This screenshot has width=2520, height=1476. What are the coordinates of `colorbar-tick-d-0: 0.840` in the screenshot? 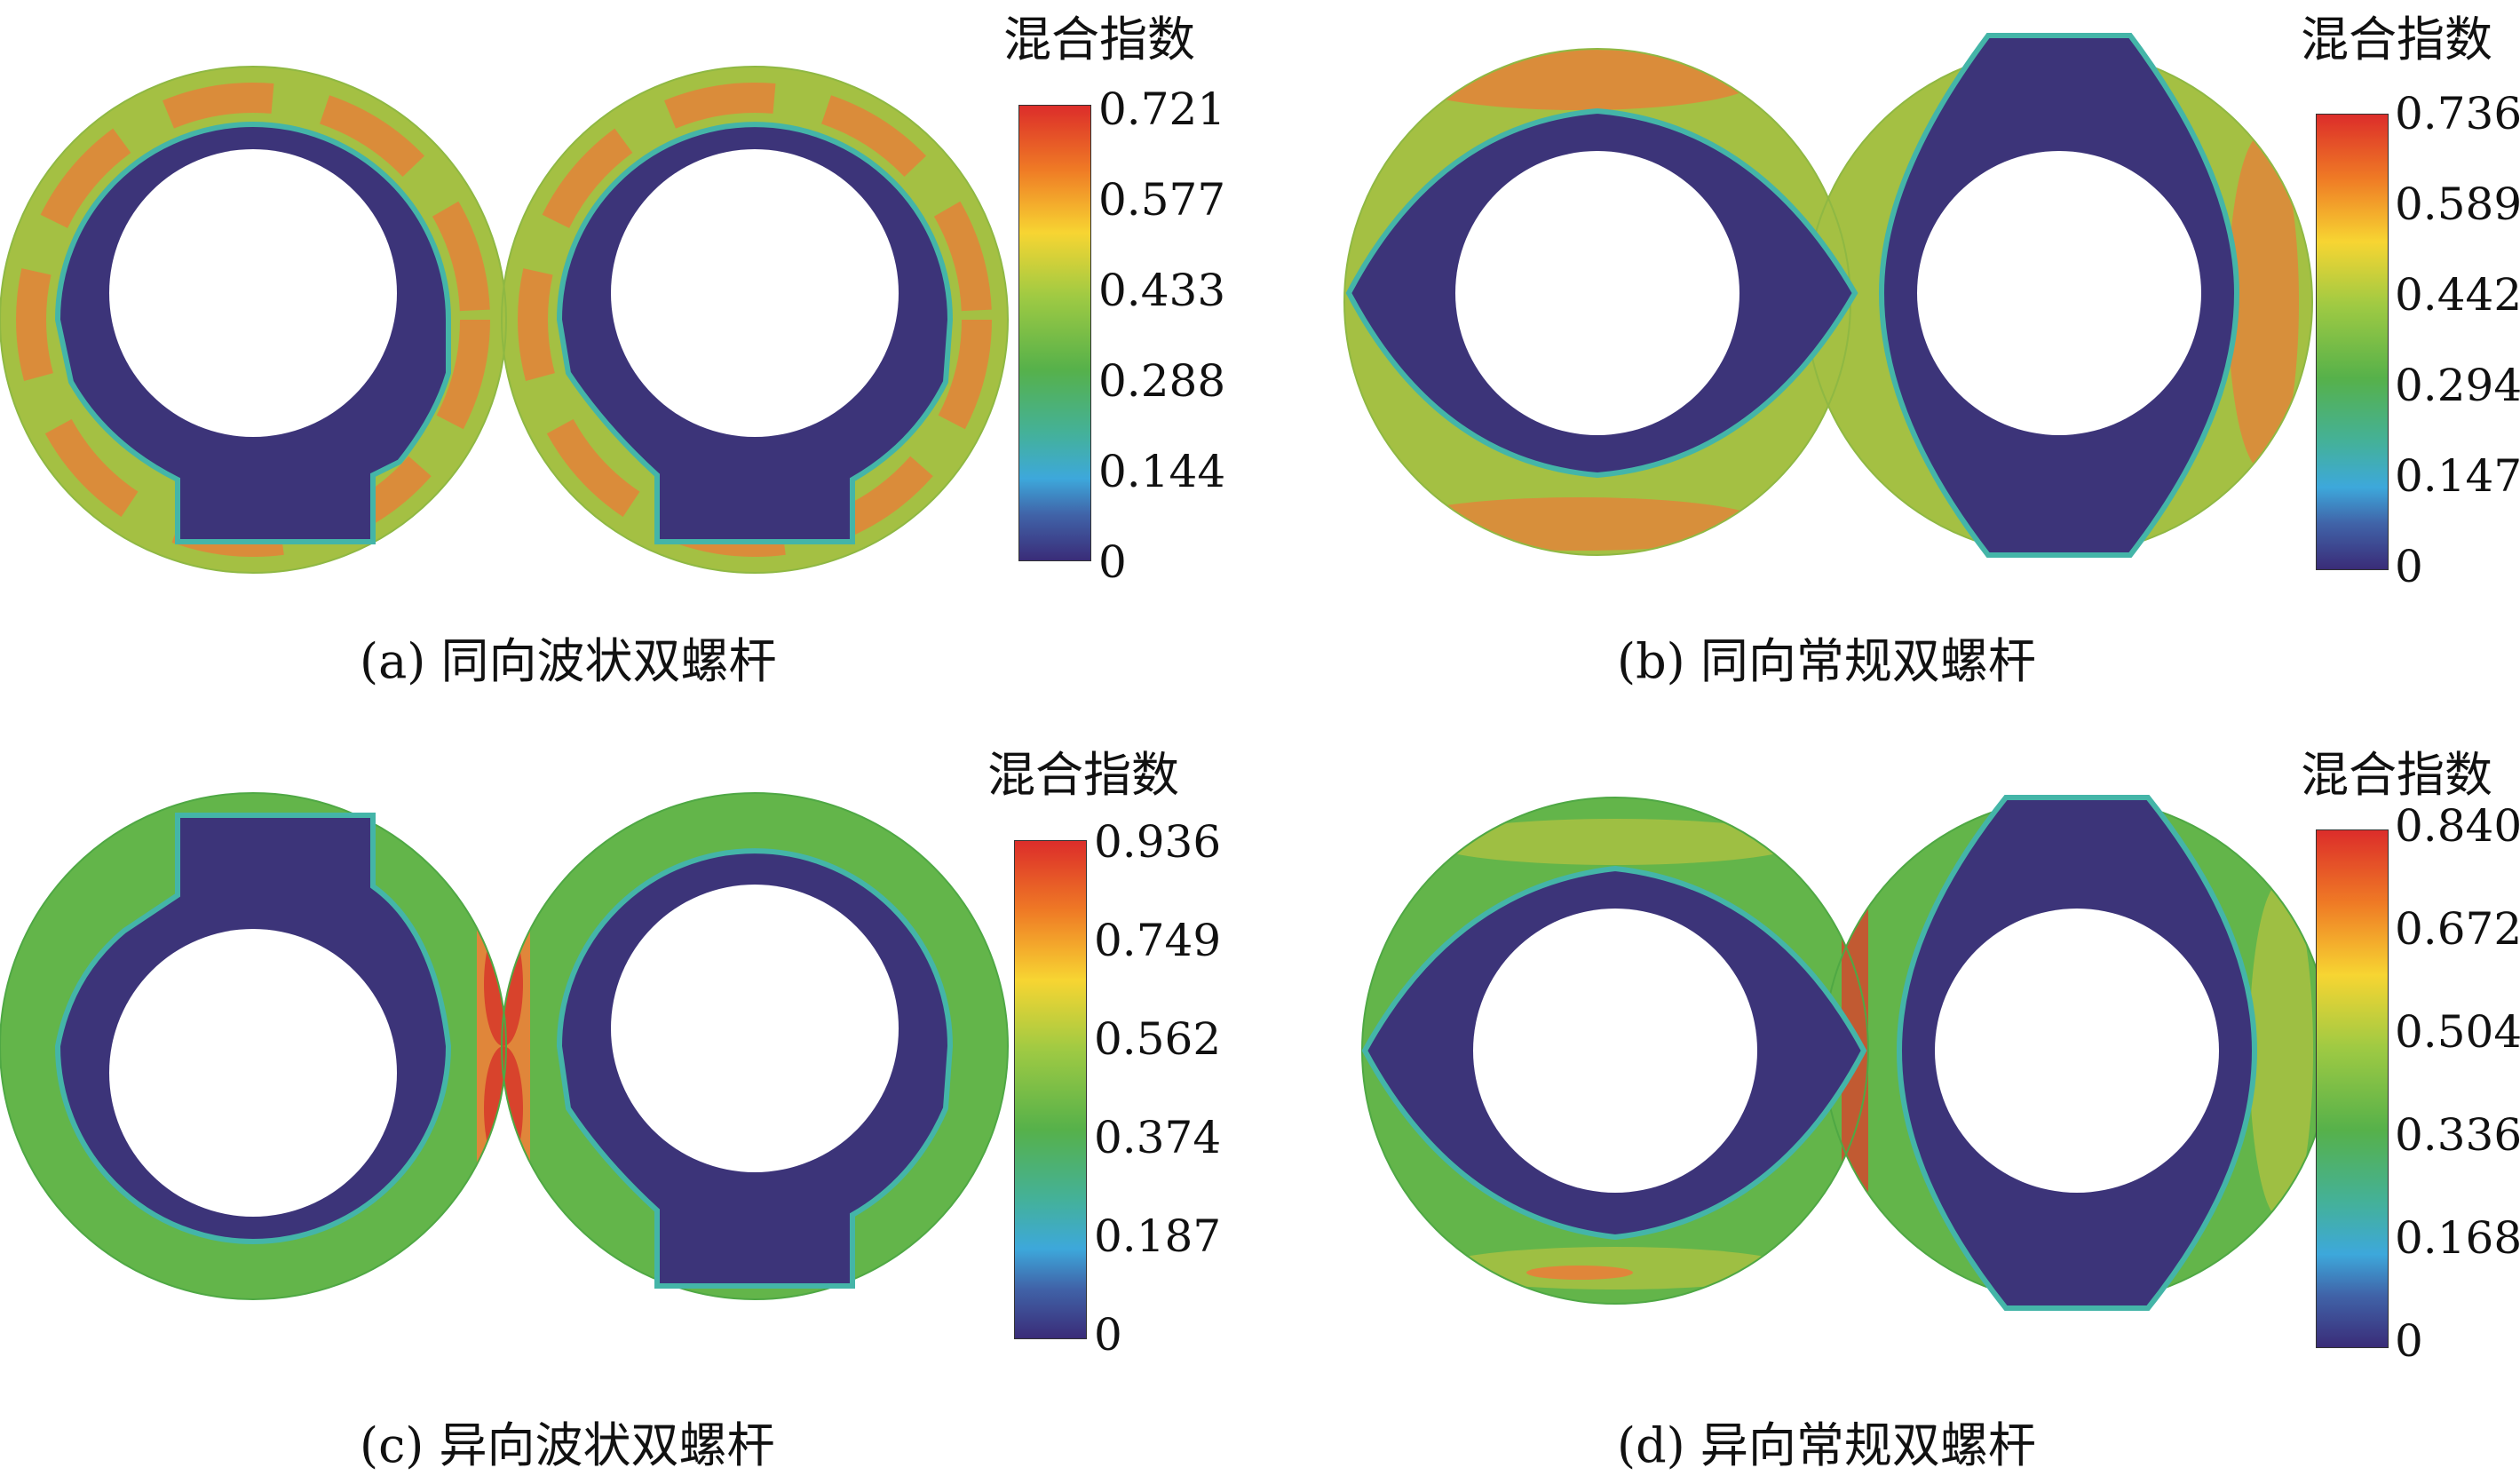 It's located at (2457, 826).